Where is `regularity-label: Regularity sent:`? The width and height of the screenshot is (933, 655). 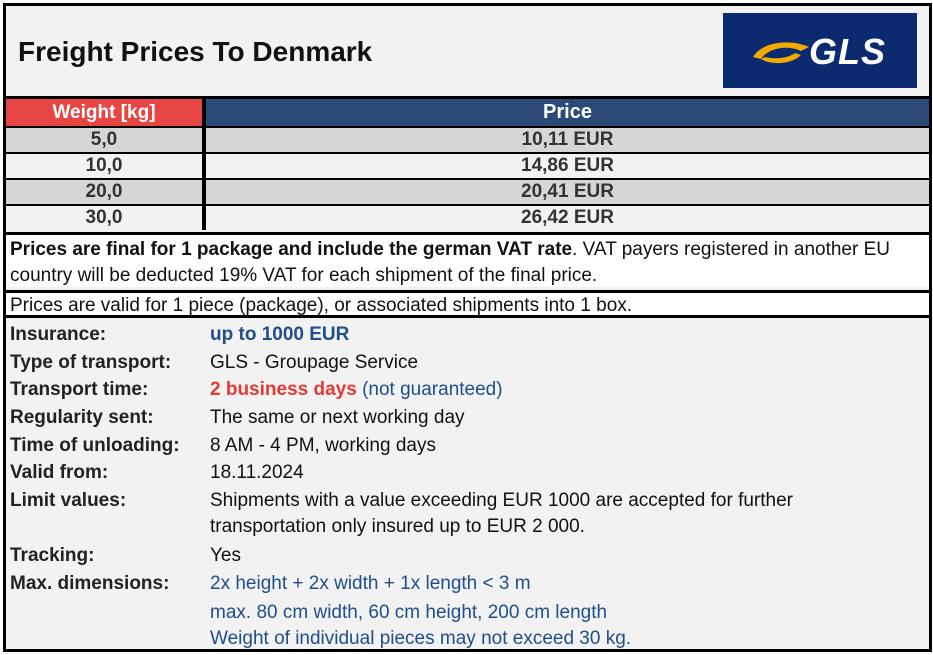
regularity-label: Regularity sent: is located at coordinates (82, 417).